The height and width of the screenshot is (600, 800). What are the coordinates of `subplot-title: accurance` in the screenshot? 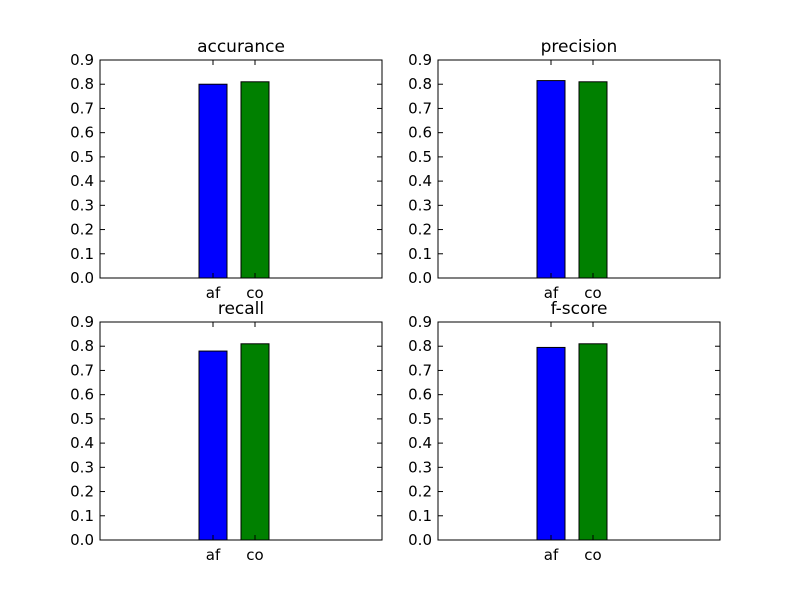 It's located at (241, 47).